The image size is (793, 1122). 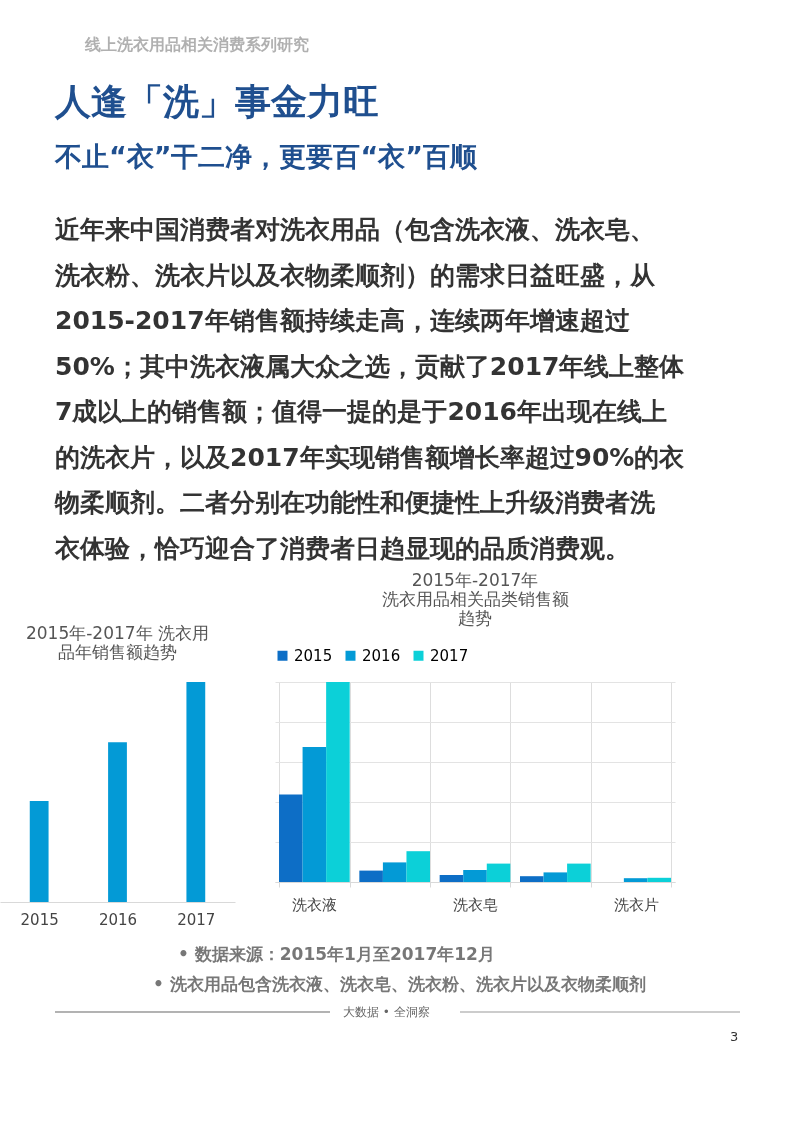 What do you see at coordinates (118, 919) in the screenshot?
I see `x-tick-label: 2016` at bounding box center [118, 919].